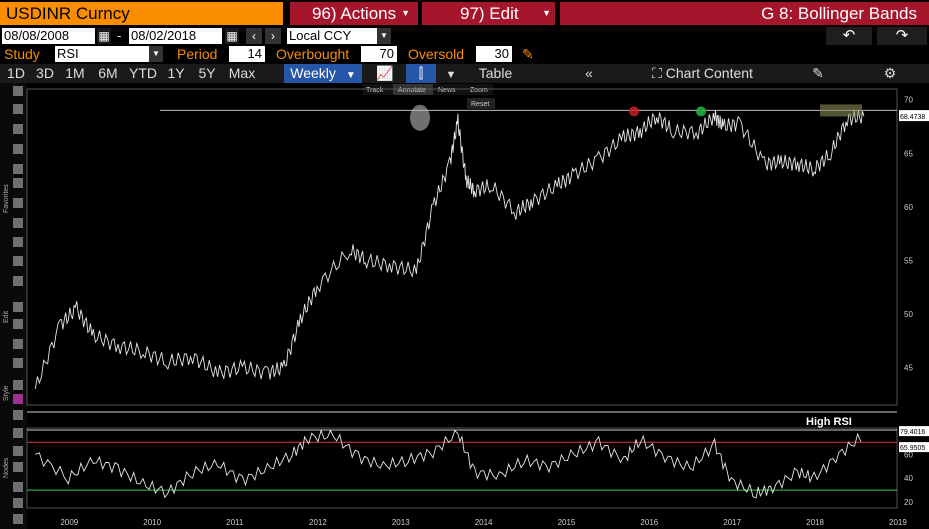  I want to click on period-button-3d: 3D, so click(45, 73).